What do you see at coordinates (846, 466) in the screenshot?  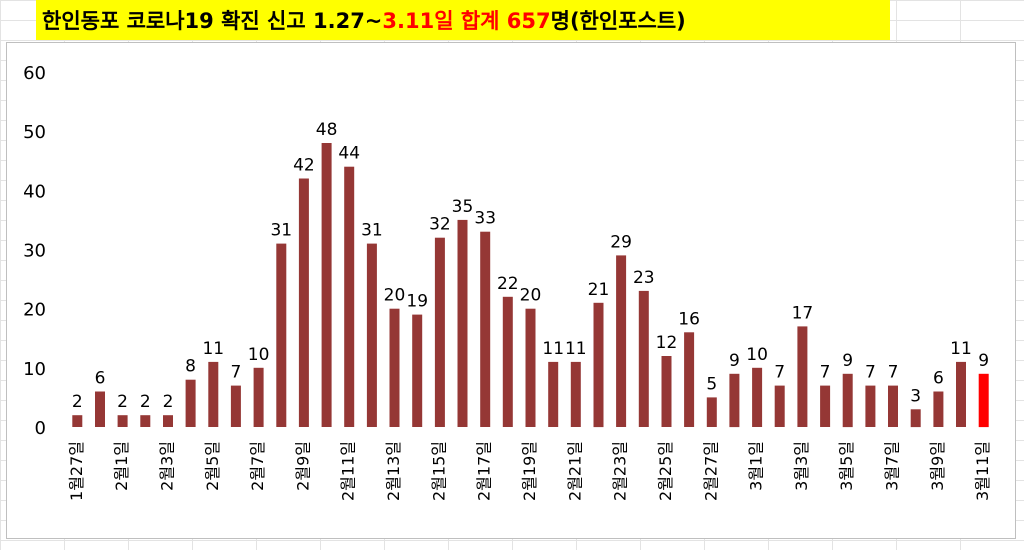 I see `x-tick-label: 3월5일` at bounding box center [846, 466].